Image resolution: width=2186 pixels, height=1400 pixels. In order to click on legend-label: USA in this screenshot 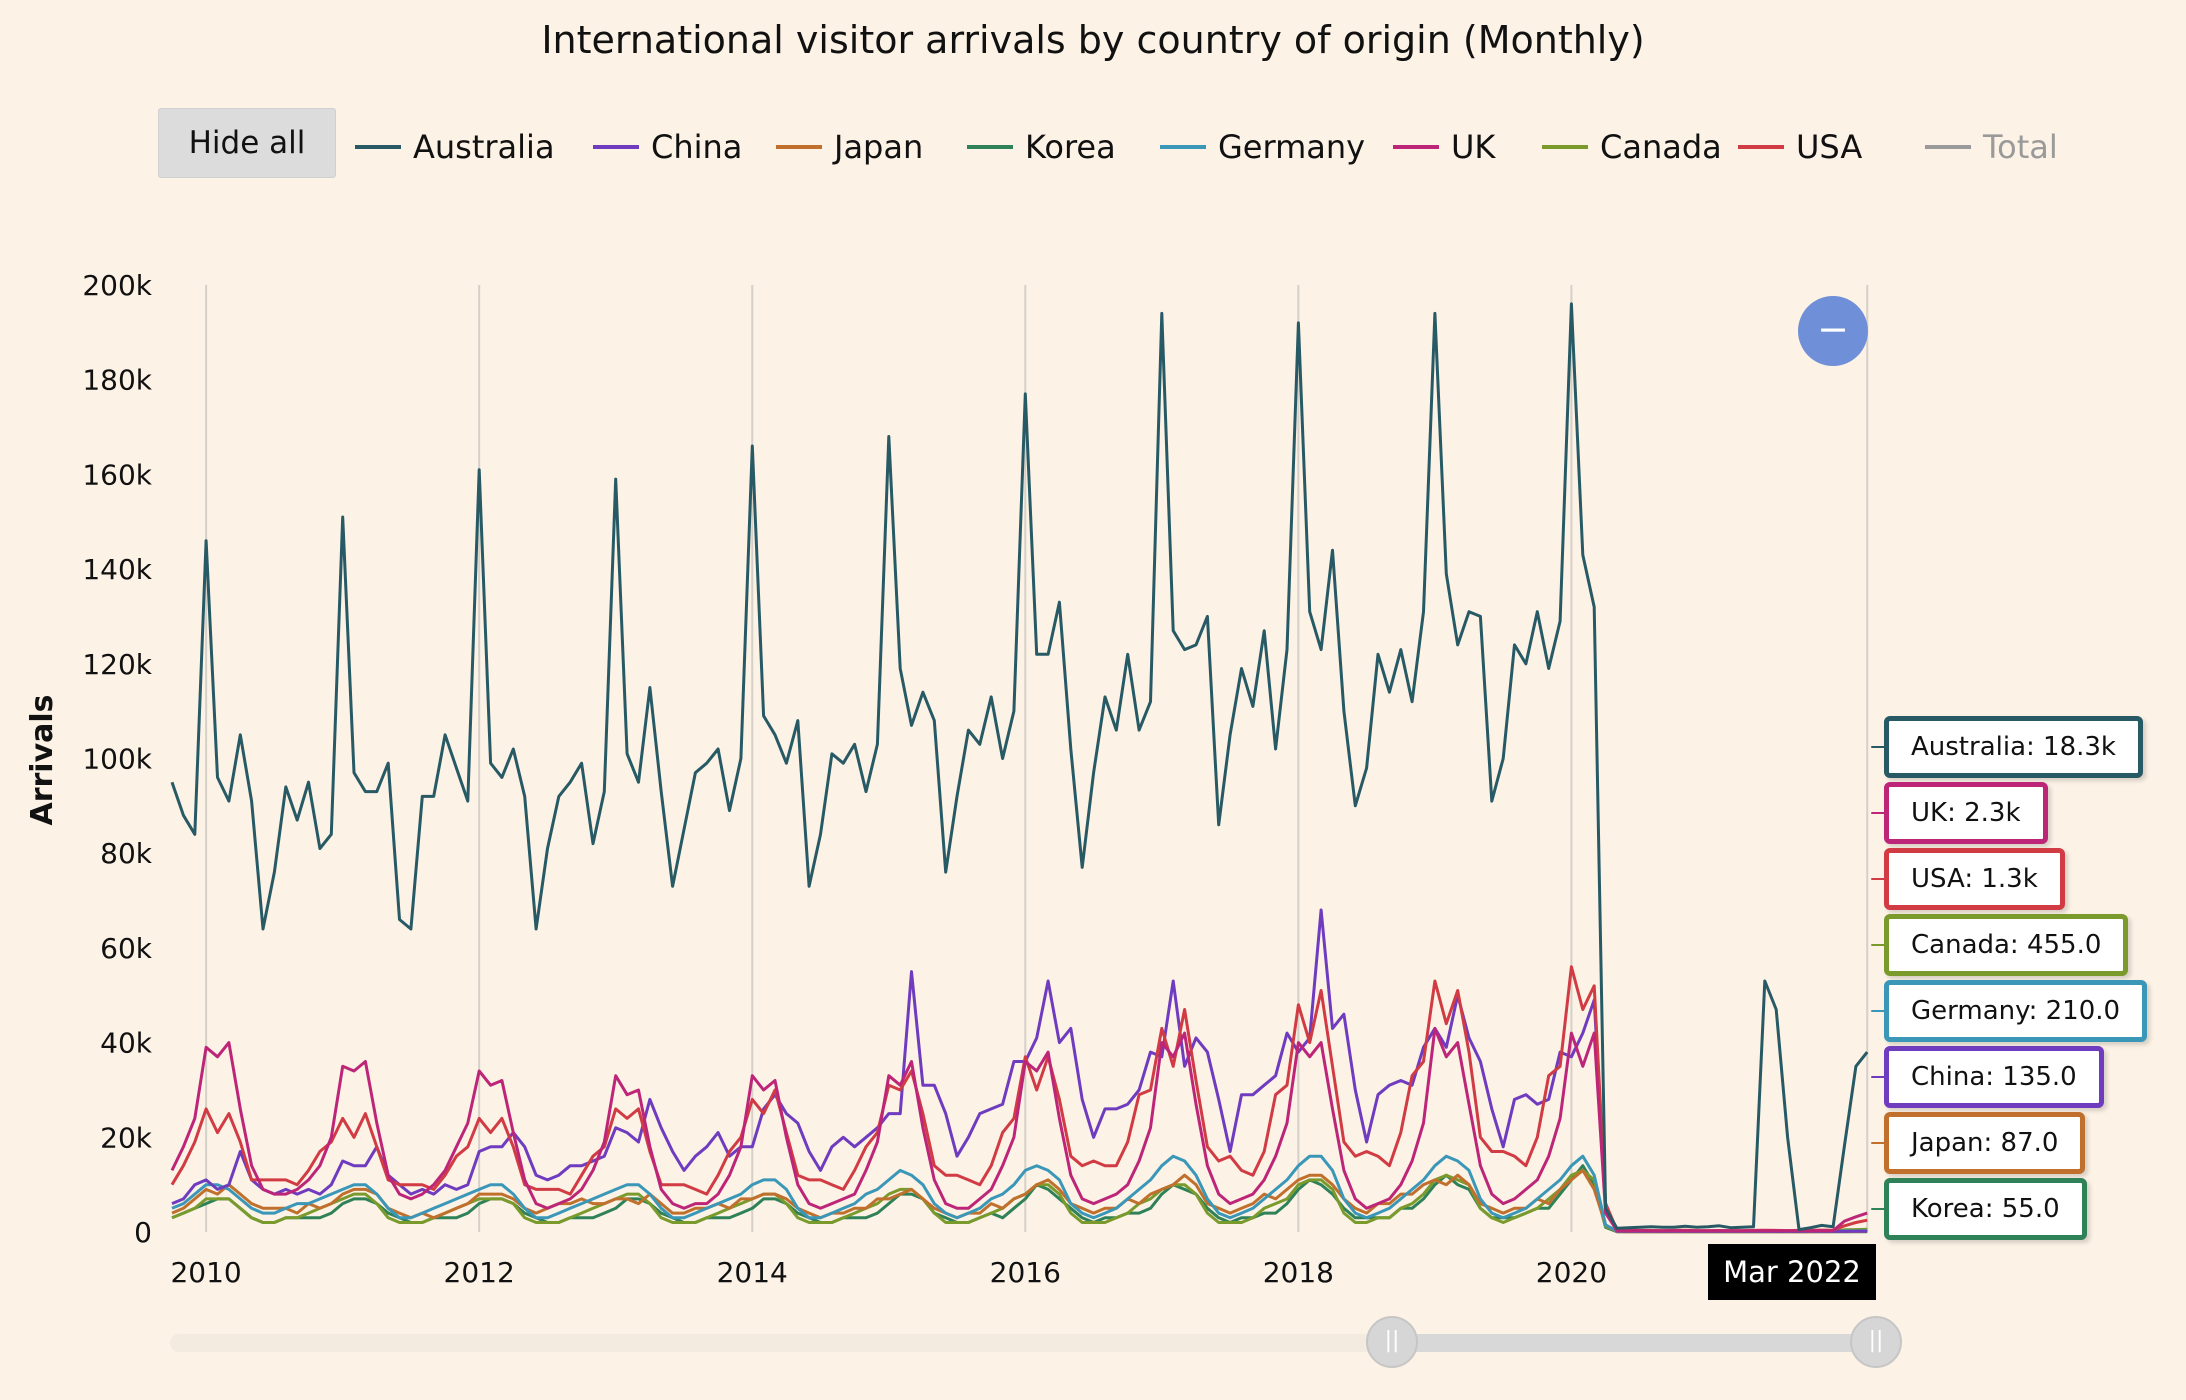, I will do `click(1829, 147)`.